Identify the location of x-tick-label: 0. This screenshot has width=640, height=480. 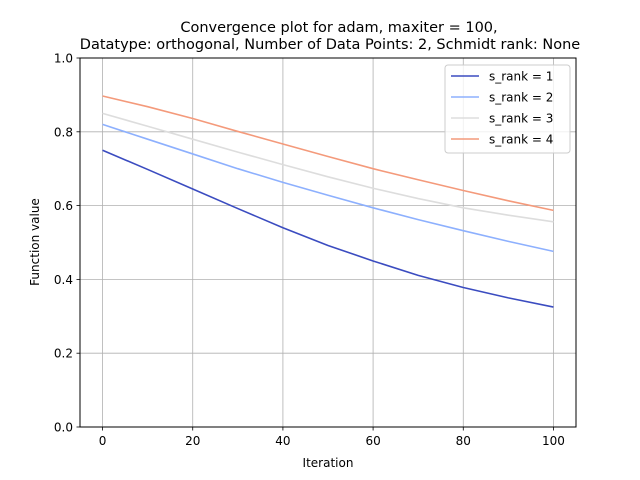
(103, 441).